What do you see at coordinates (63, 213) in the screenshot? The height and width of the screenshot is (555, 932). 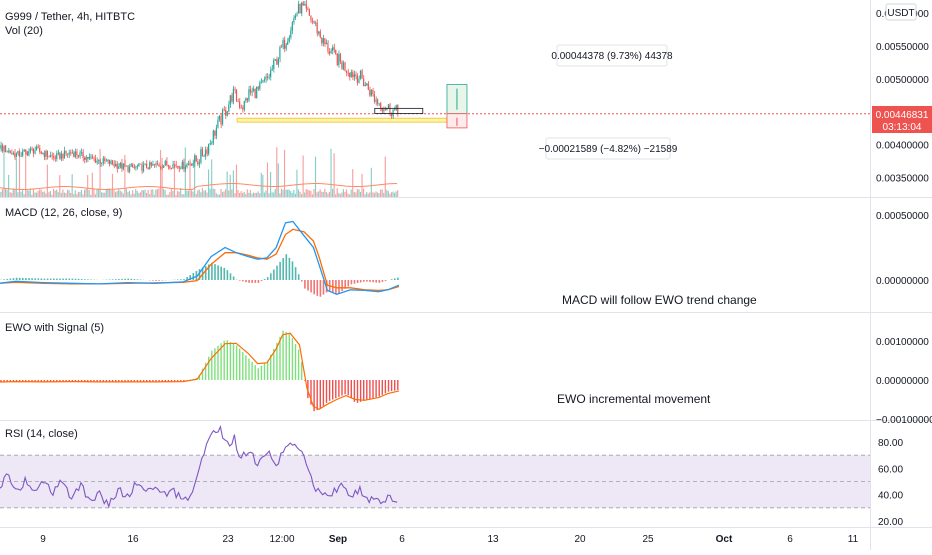 I see `macd-title: MACD (12, 26, close, 9)` at bounding box center [63, 213].